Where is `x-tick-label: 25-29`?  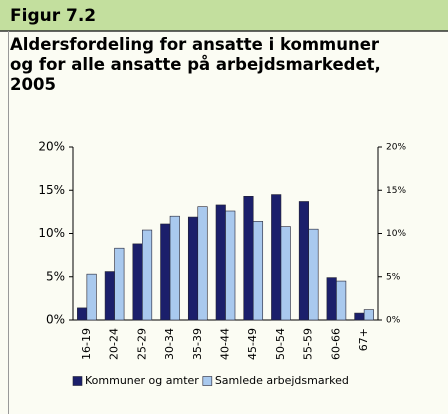
x-tick-label: 25-29 is located at coordinates (141, 344).